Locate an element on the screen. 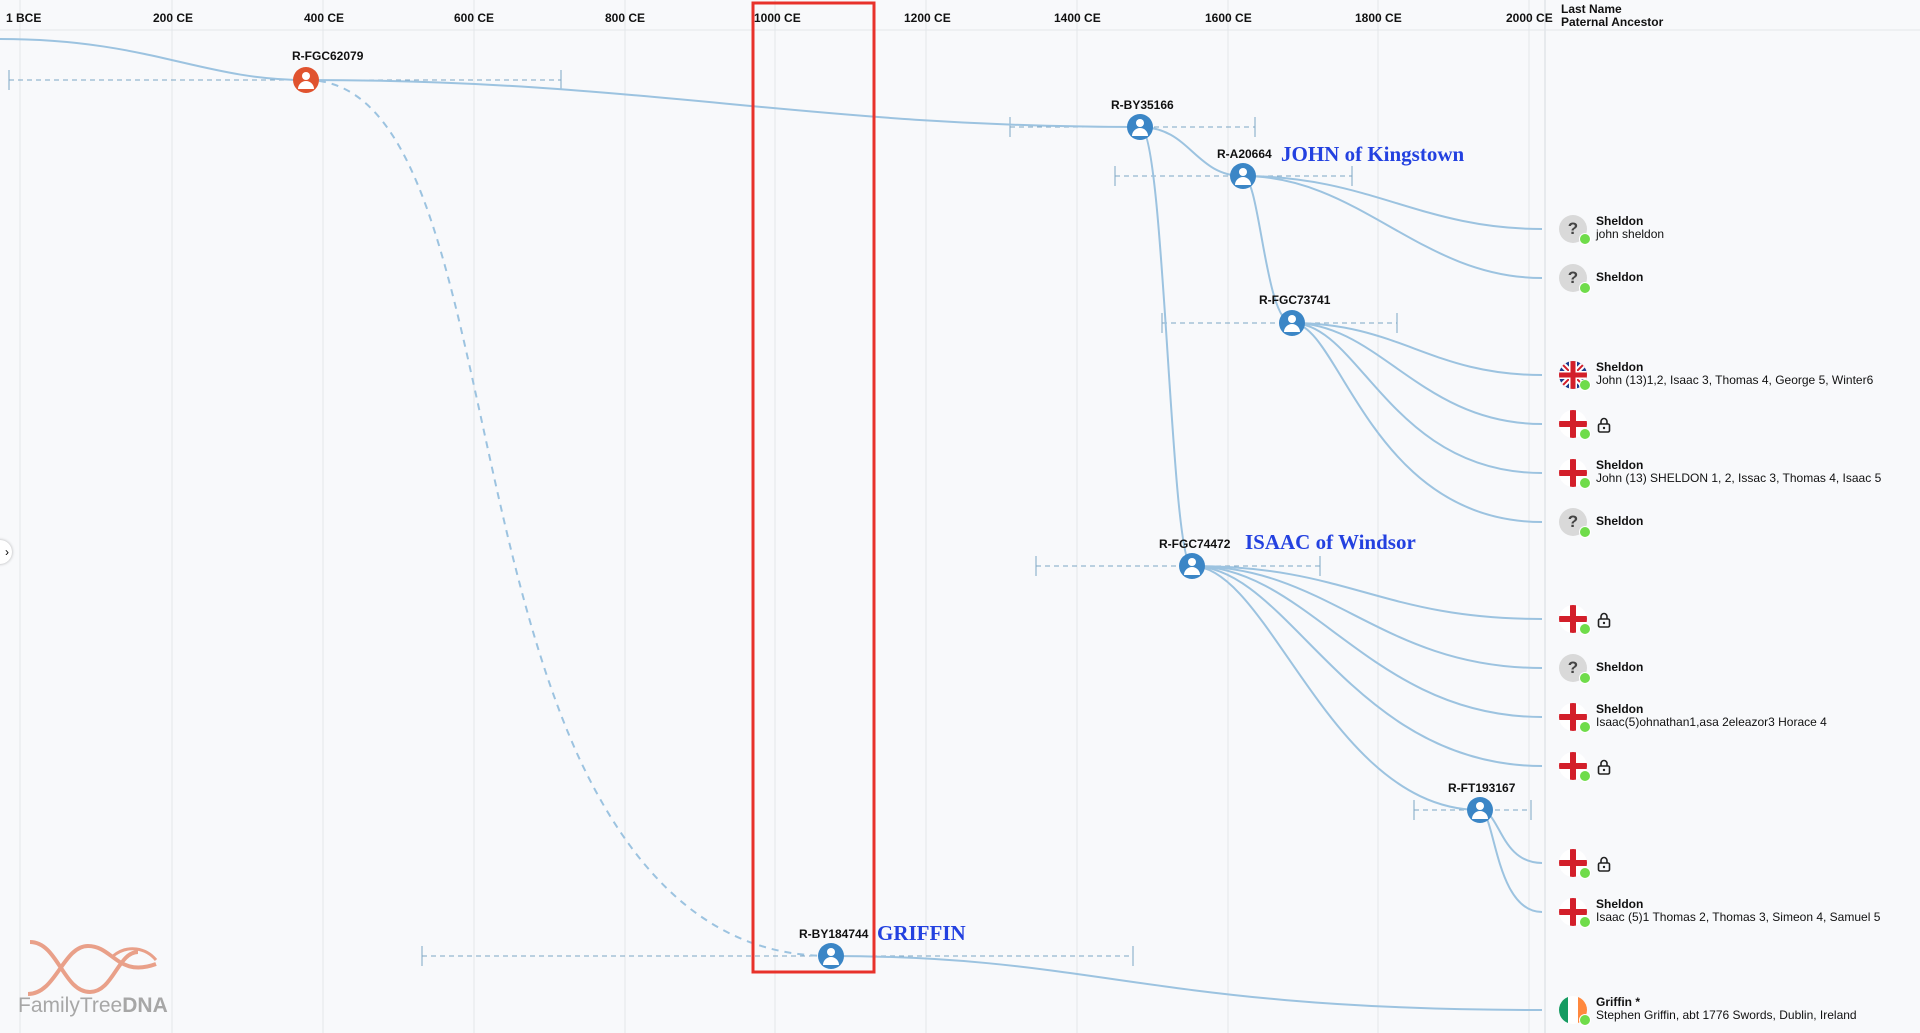 The image size is (1920, 1033). axis-tick: 2000 CE is located at coordinates (1529, 18).